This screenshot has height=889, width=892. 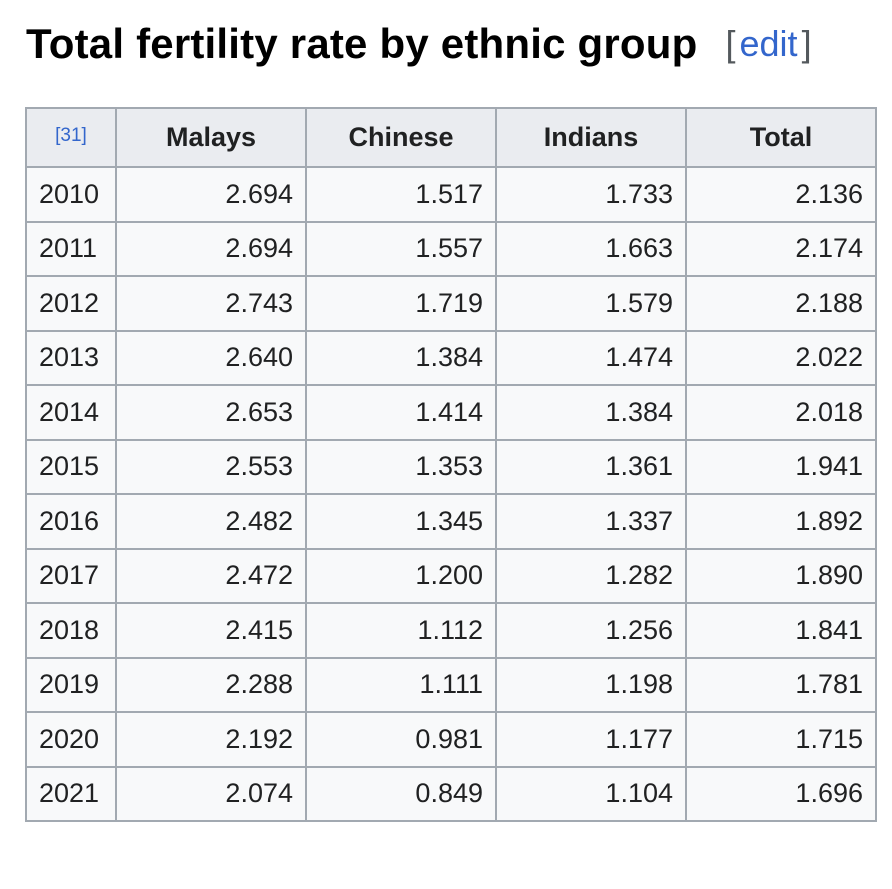 What do you see at coordinates (362, 43) in the screenshot?
I see `section-title: Total fertility rate by ethnic group` at bounding box center [362, 43].